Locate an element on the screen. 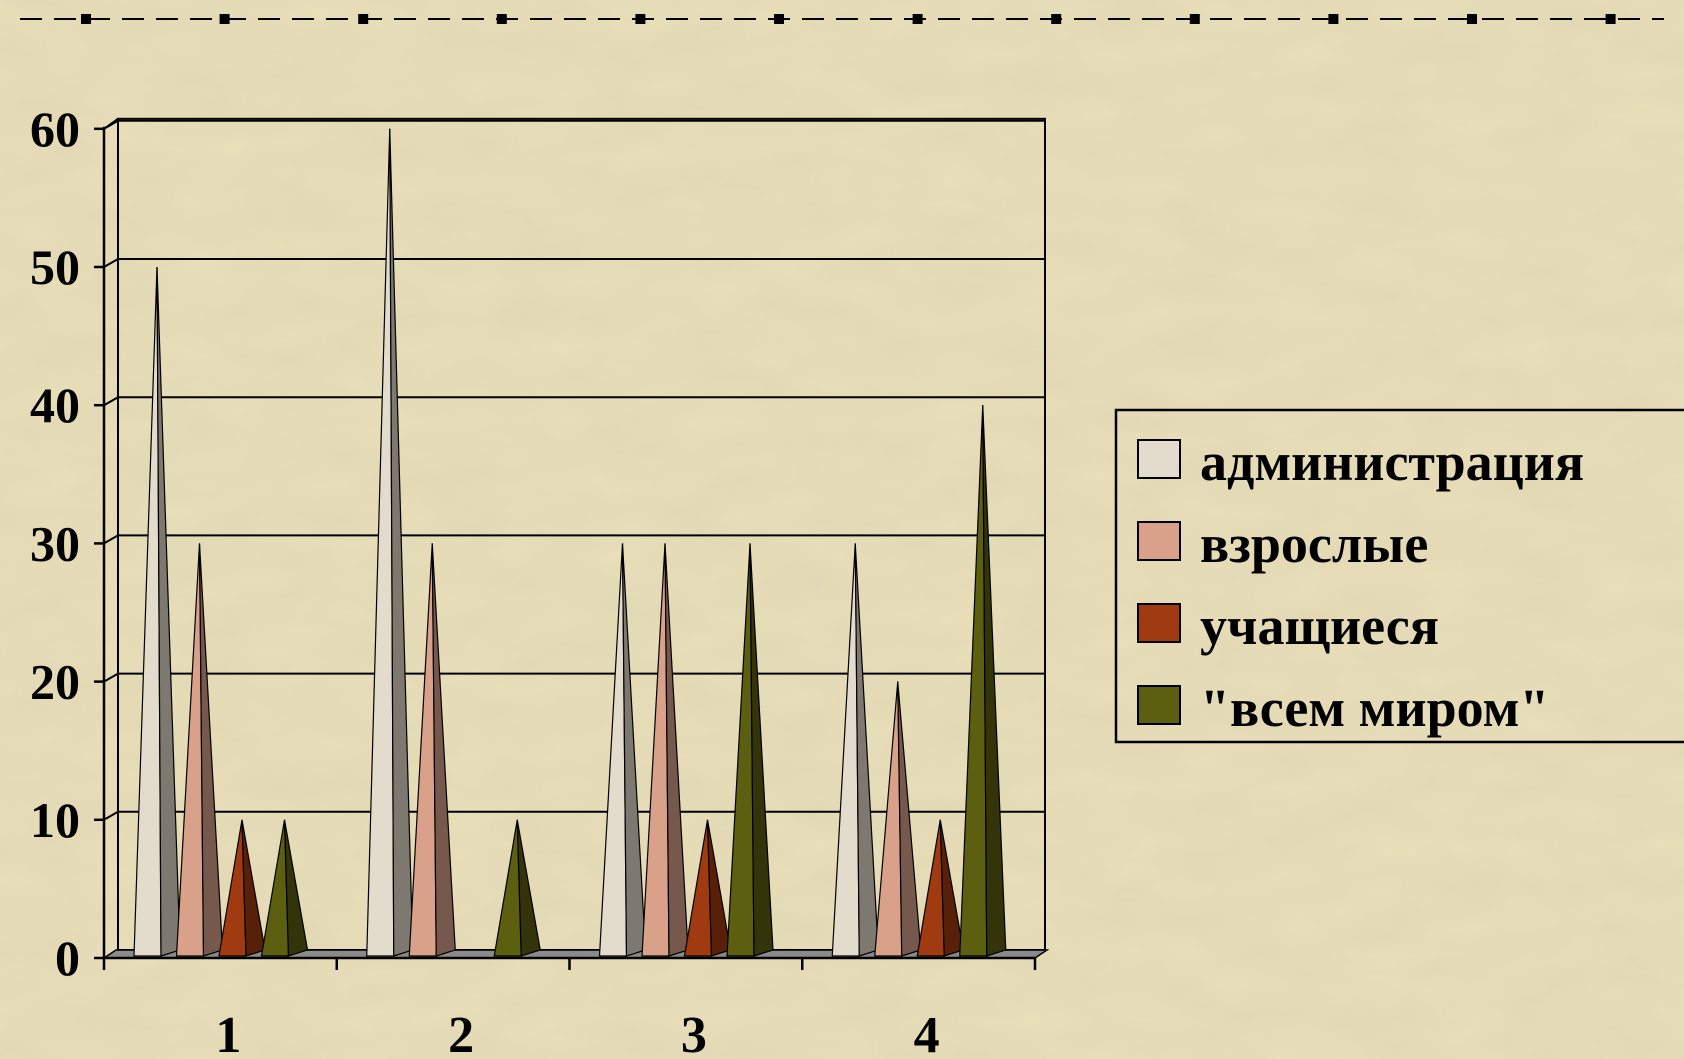 The width and height of the screenshot is (1684, 1059). y-axis-tick-labels: 0 10 20 30 40 50 60 is located at coordinates (55, 543).